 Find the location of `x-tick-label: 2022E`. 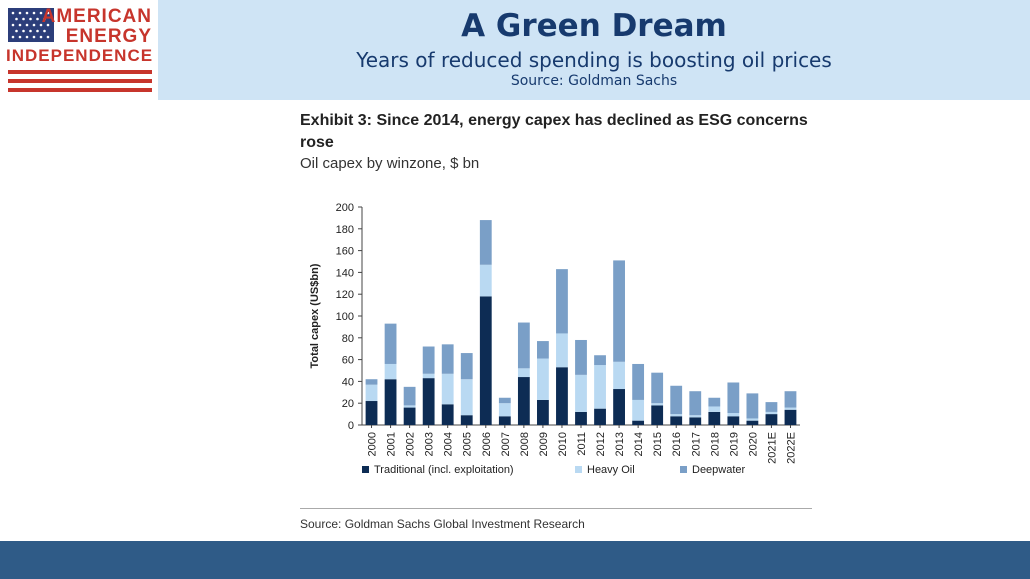

x-tick-label: 2022E is located at coordinates (791, 448).